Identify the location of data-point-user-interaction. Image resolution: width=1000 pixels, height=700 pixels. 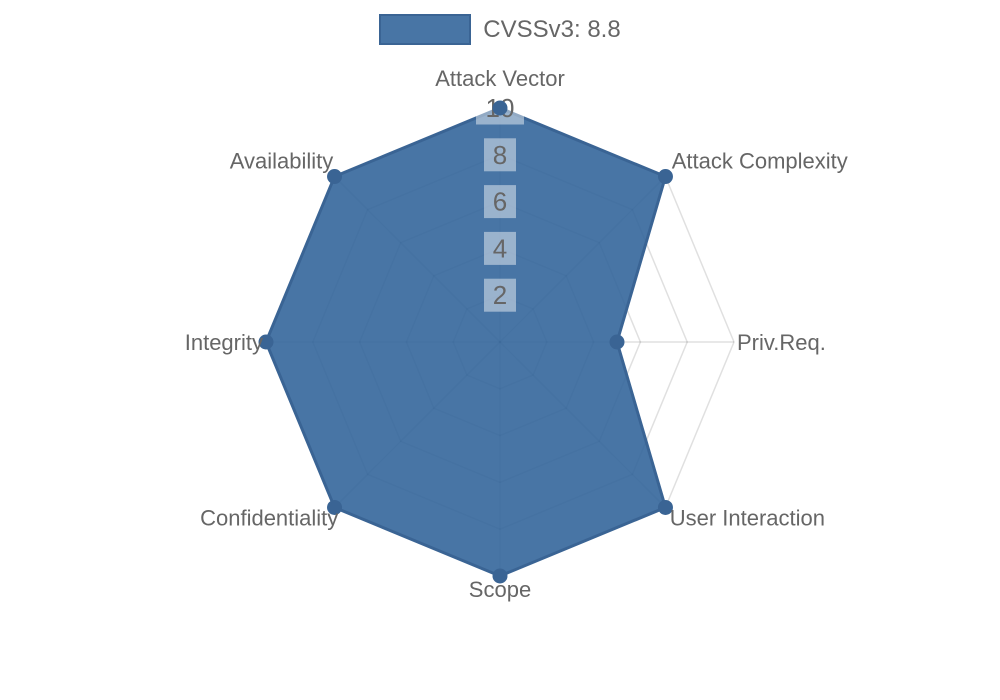
(665, 507).